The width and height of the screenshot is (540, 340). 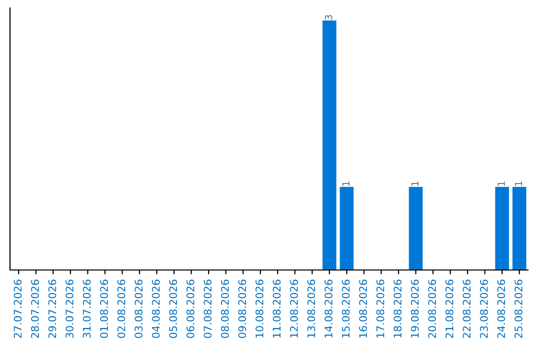 What do you see at coordinates (173, 309) in the screenshot?
I see `x-tick-label: 05.08.2026` at bounding box center [173, 309].